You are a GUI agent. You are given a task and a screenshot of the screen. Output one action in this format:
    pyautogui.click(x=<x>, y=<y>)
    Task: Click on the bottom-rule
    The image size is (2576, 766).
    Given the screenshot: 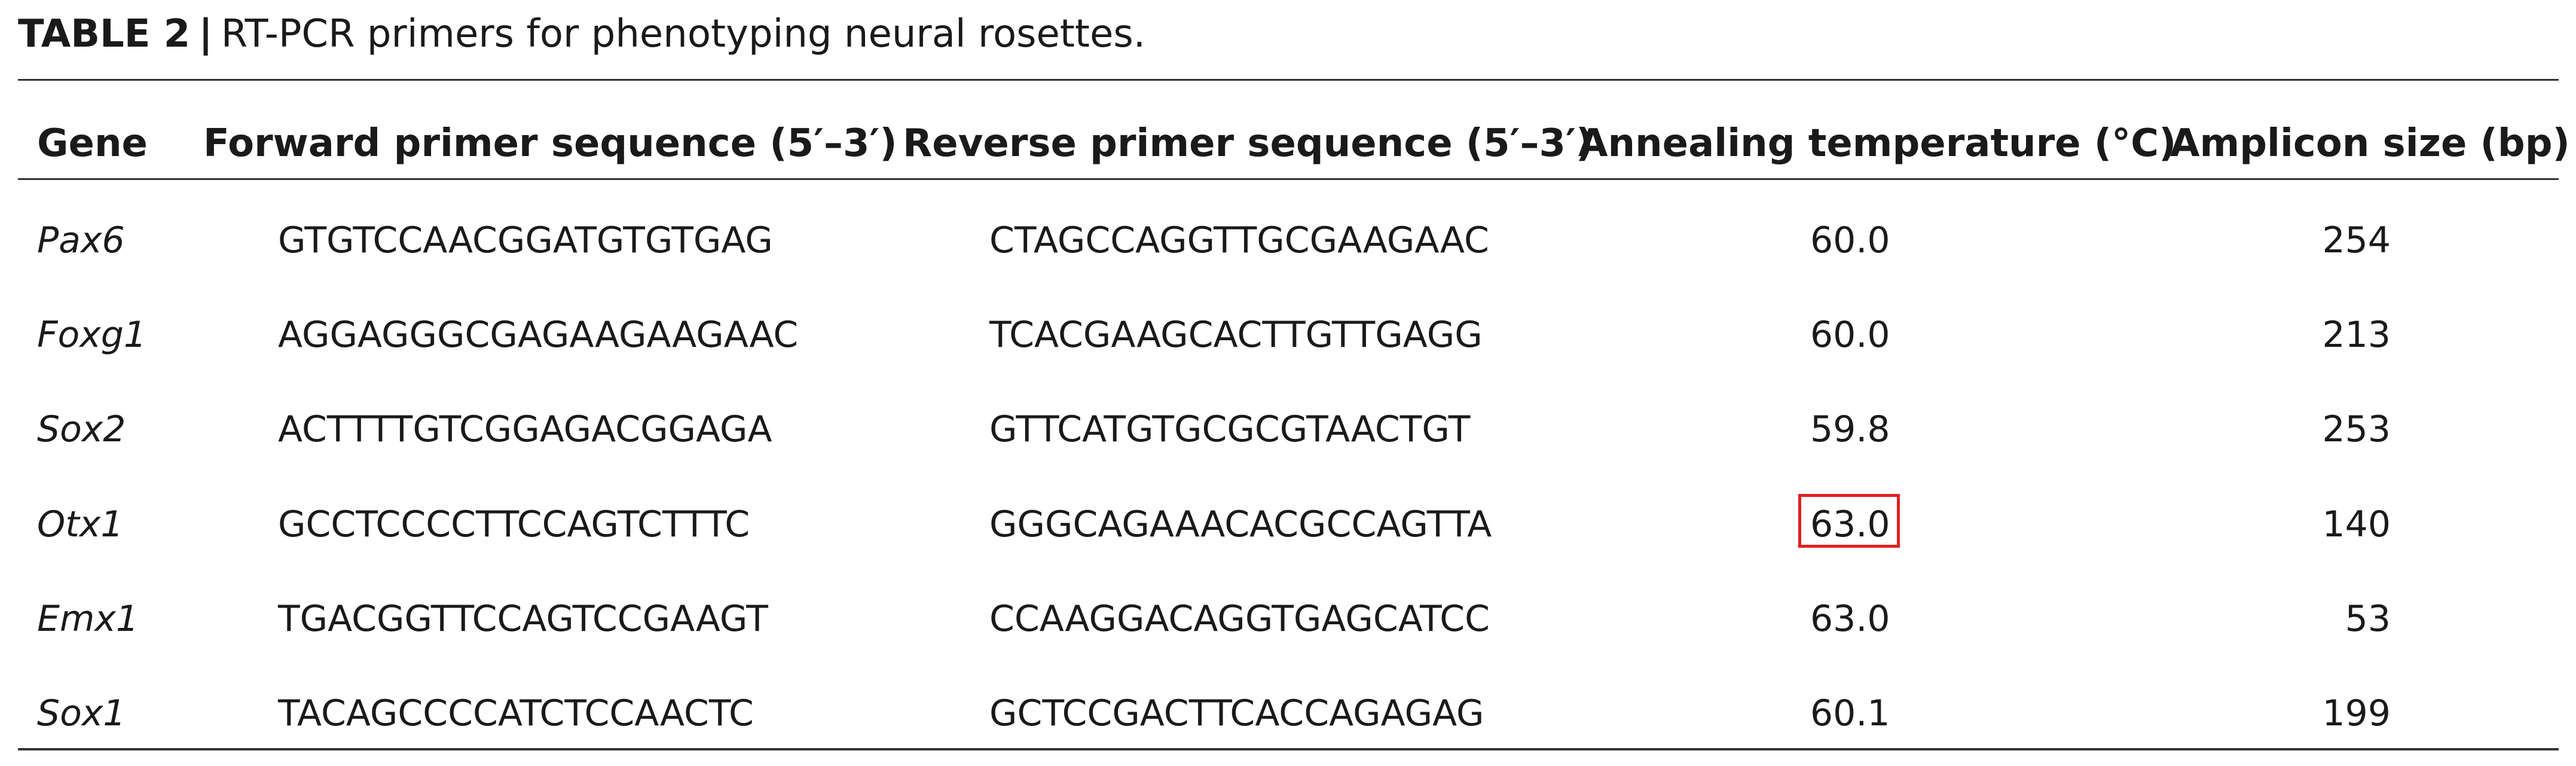 What is the action you would take?
    pyautogui.click(x=1288, y=749)
    